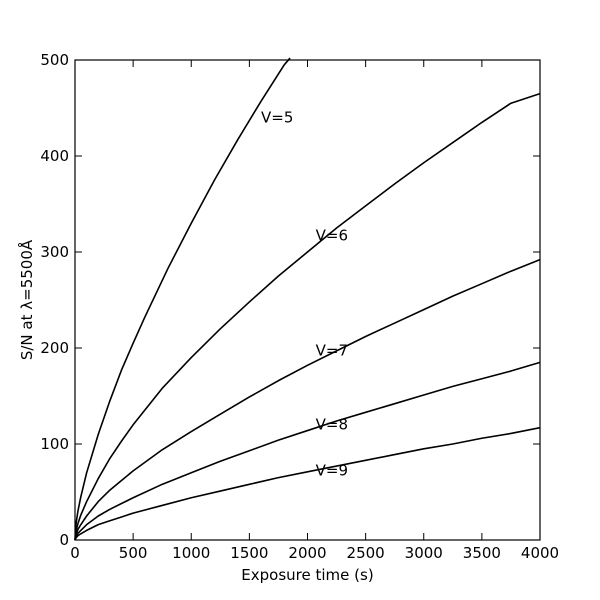 Image resolution: width=600 pixels, height=600 pixels. What do you see at coordinates (307, 483) in the screenshot?
I see `curve-v9` at bounding box center [307, 483].